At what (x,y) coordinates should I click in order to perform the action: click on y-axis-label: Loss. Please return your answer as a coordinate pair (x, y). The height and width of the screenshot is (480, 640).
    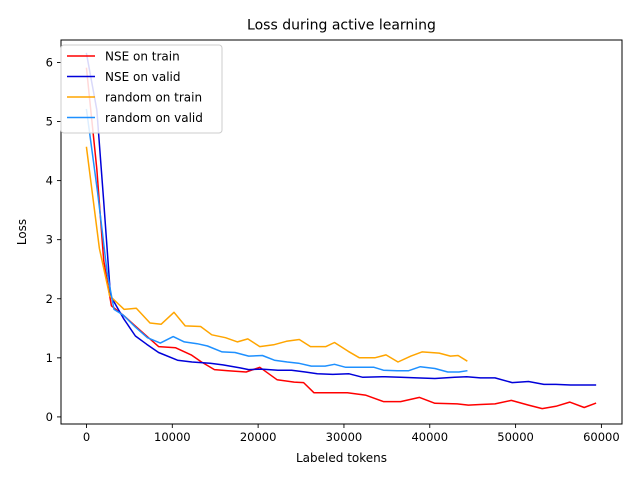
    Looking at the image, I should click on (22, 232).